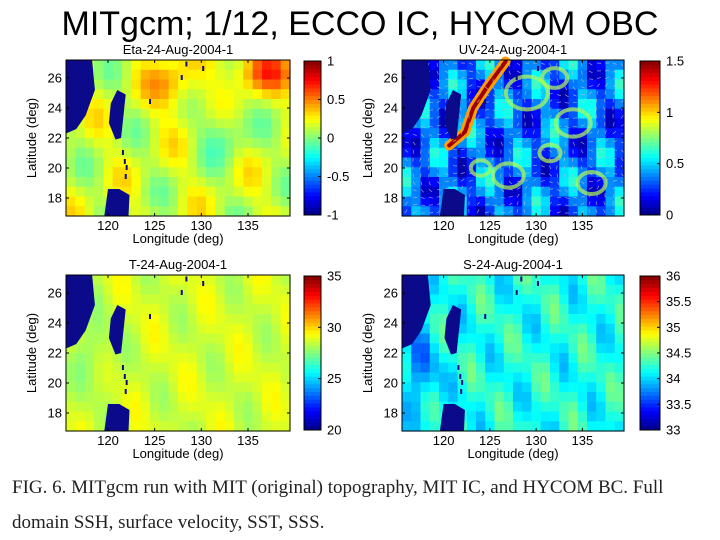  I want to click on panel-title: UV-24-Aug-2004-1, so click(513, 49).